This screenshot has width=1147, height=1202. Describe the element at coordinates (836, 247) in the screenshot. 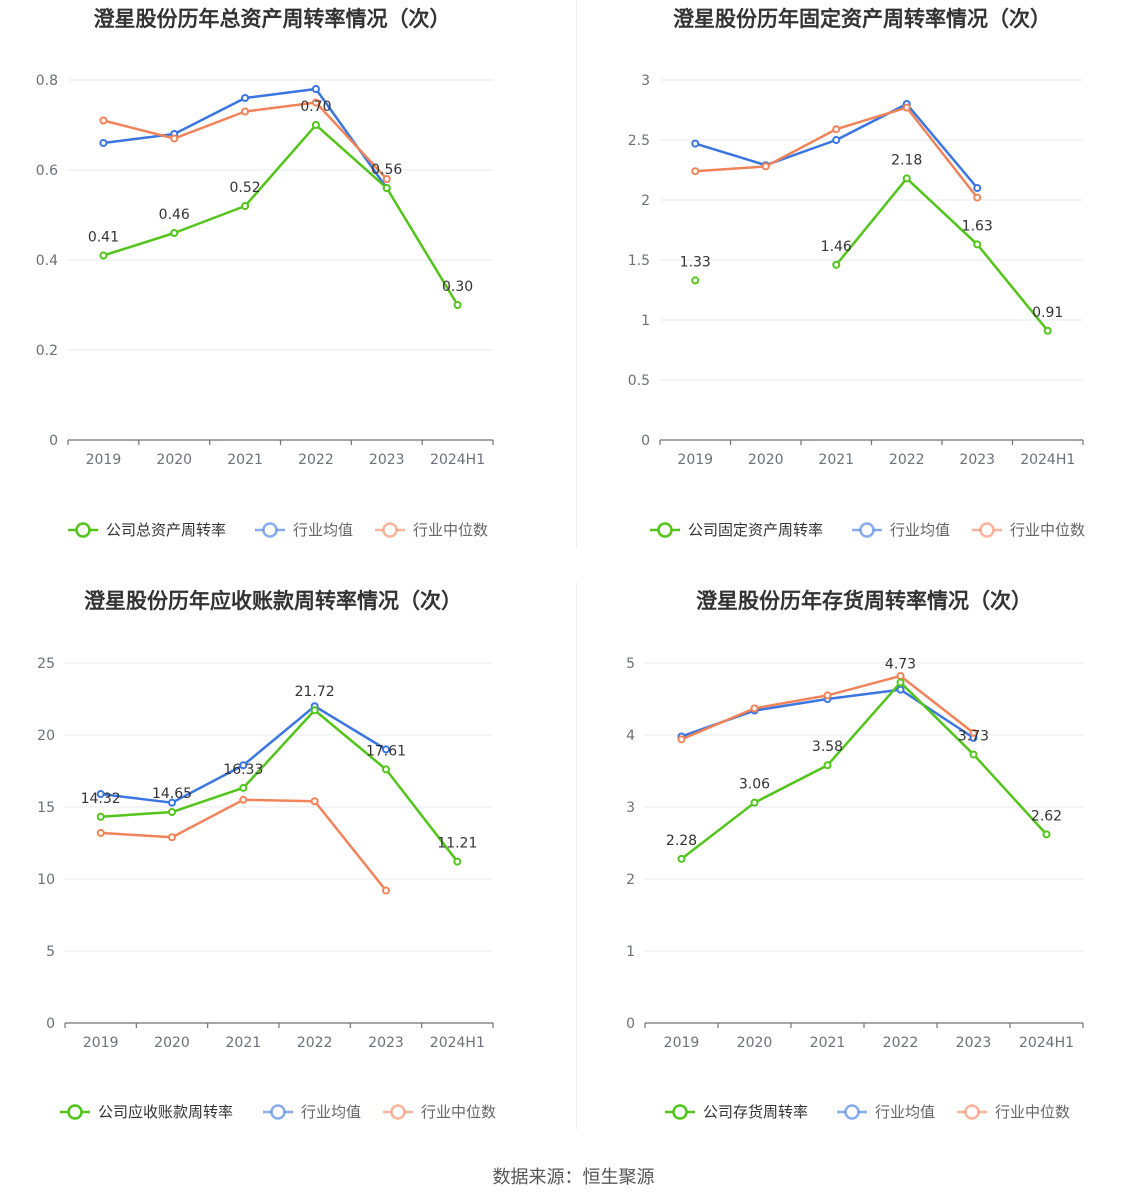

I see `data-label: 1.46` at that location.